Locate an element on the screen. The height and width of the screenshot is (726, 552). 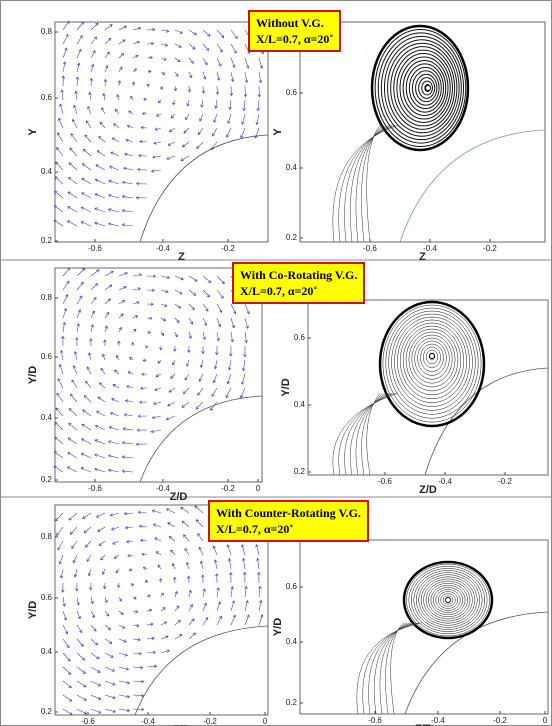
y-tick-label: 0.6 is located at coordinates (300, 337).